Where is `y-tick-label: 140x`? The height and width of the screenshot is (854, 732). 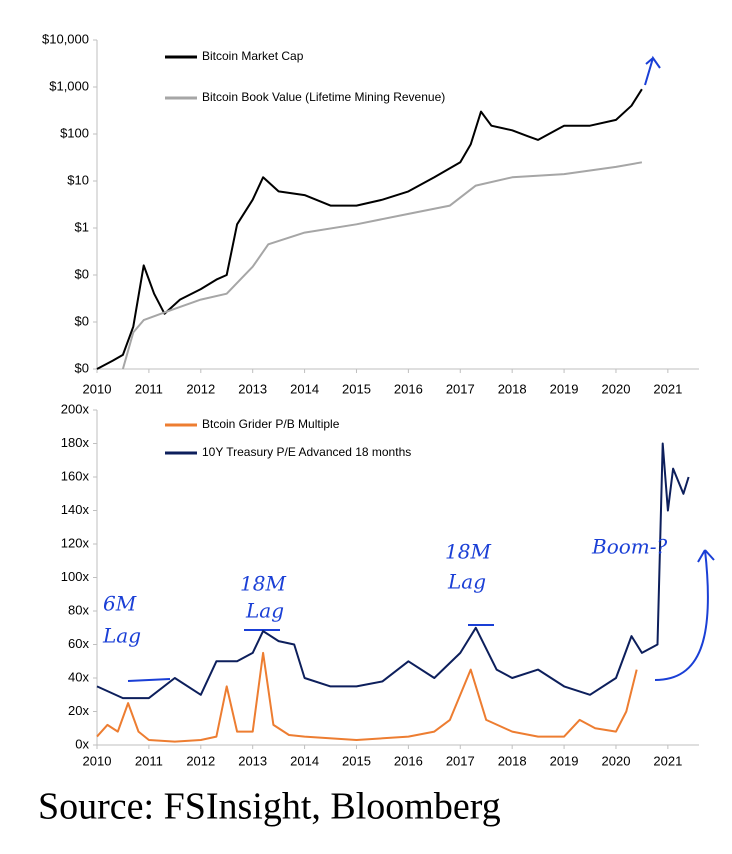 y-tick-label: 140x is located at coordinates (75, 509).